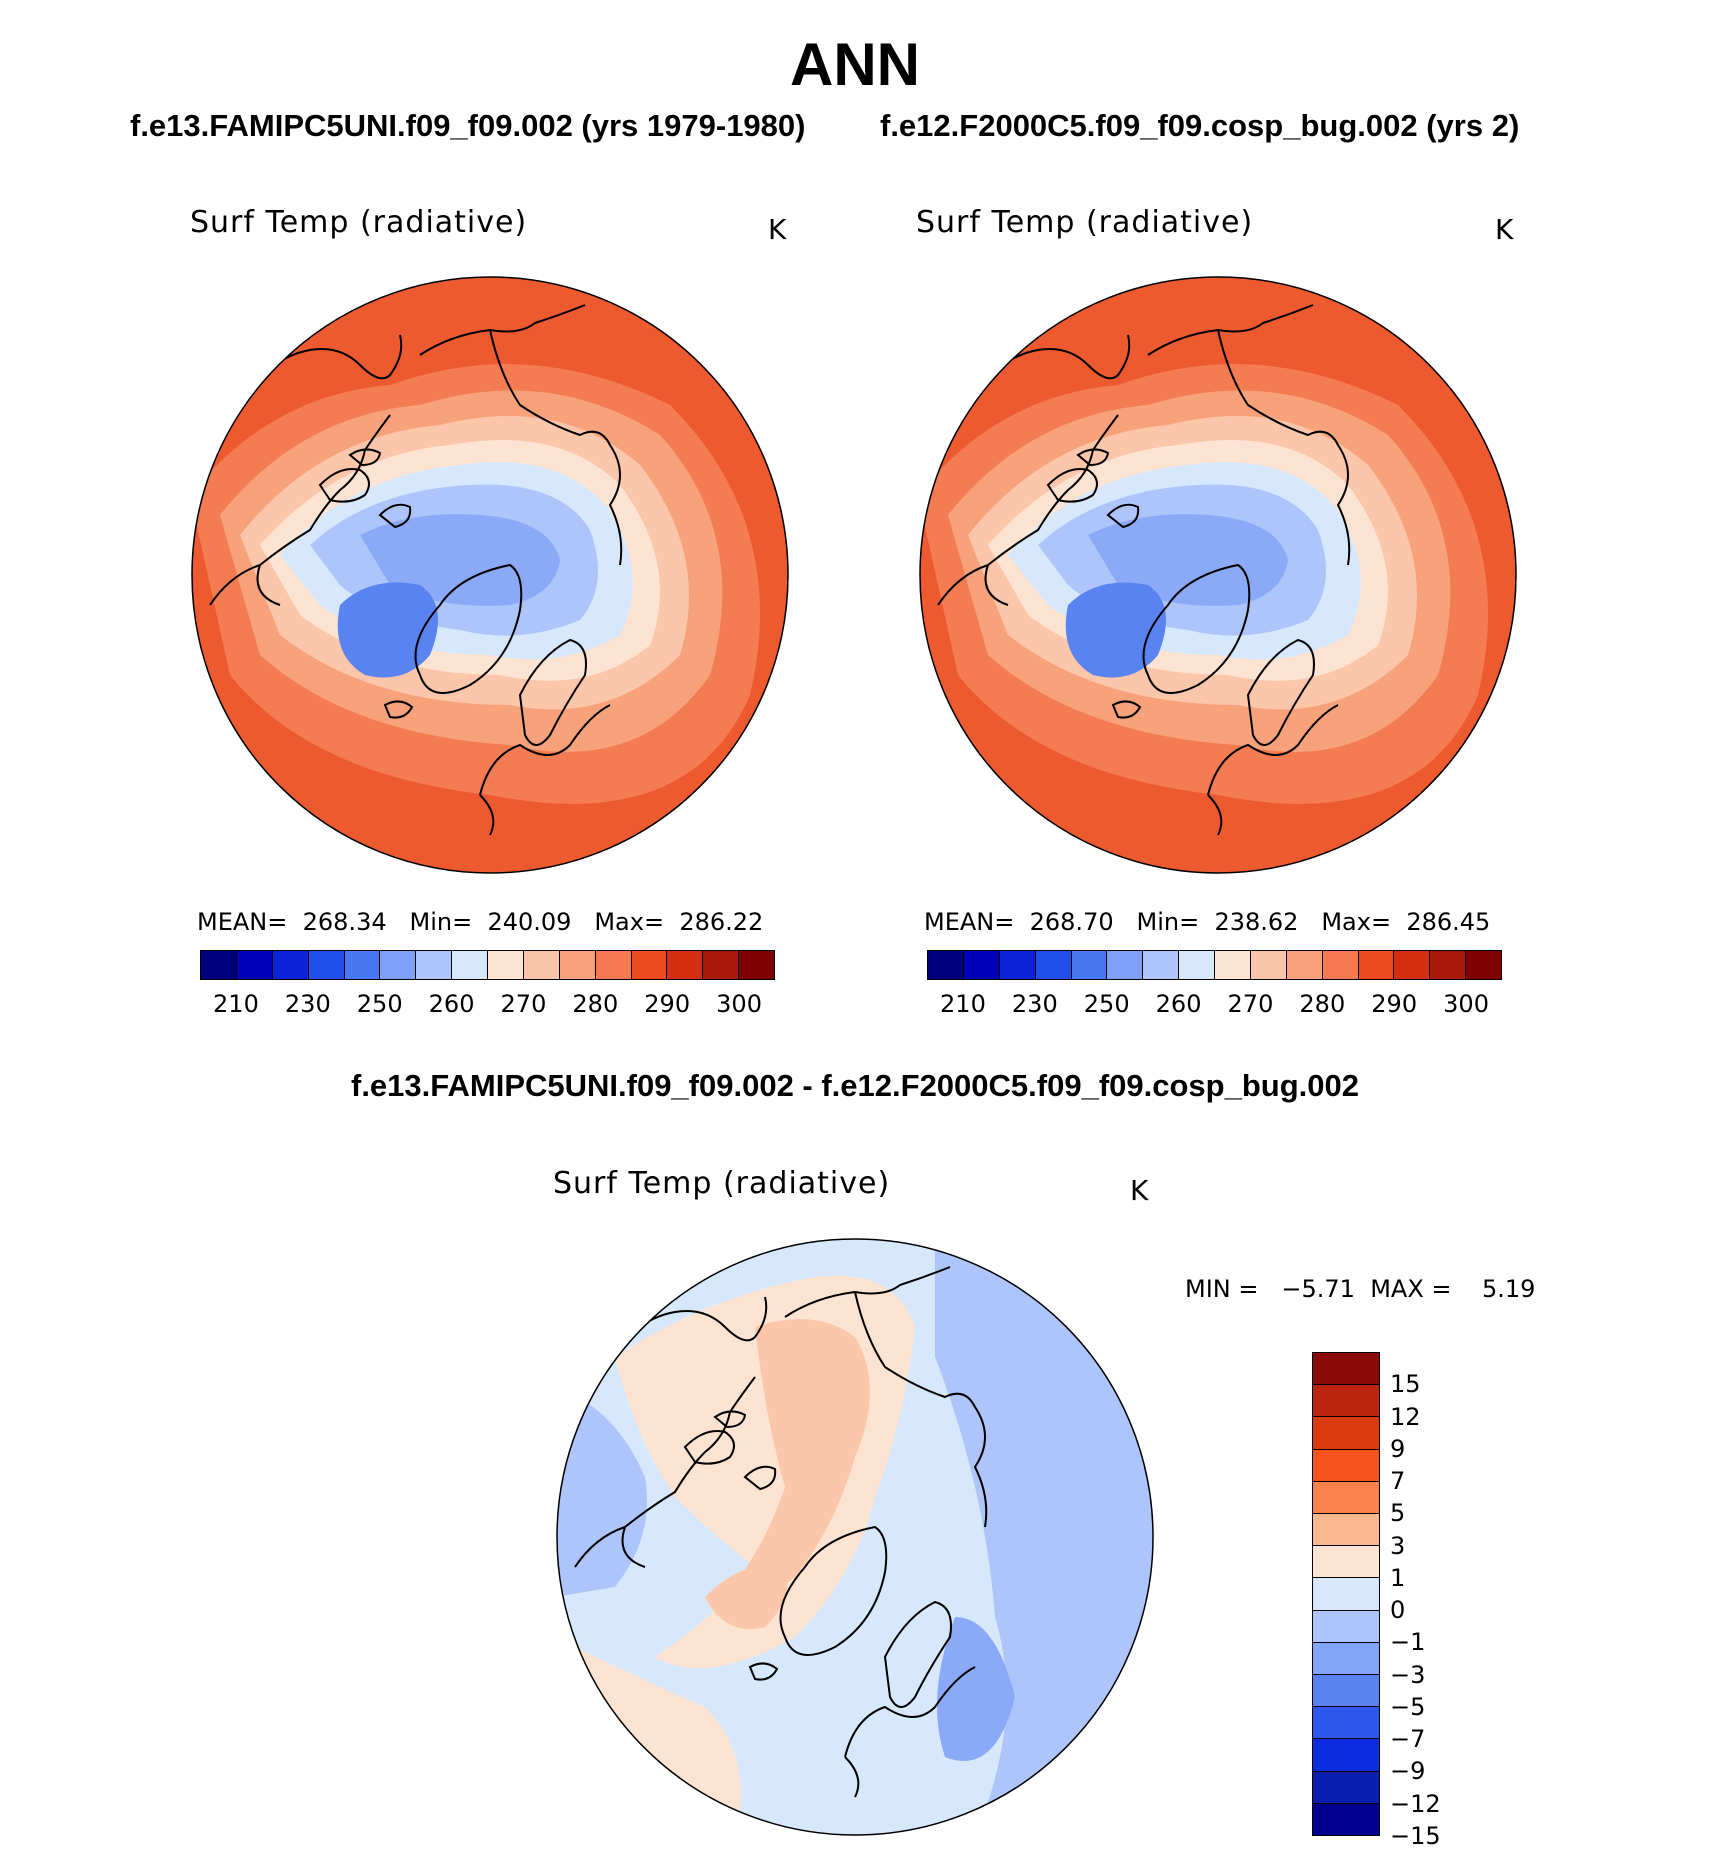 The image size is (1710, 1850). Describe the element at coordinates (602, 1492) in the screenshot. I see `diff-band-light-cool-west` at that location.